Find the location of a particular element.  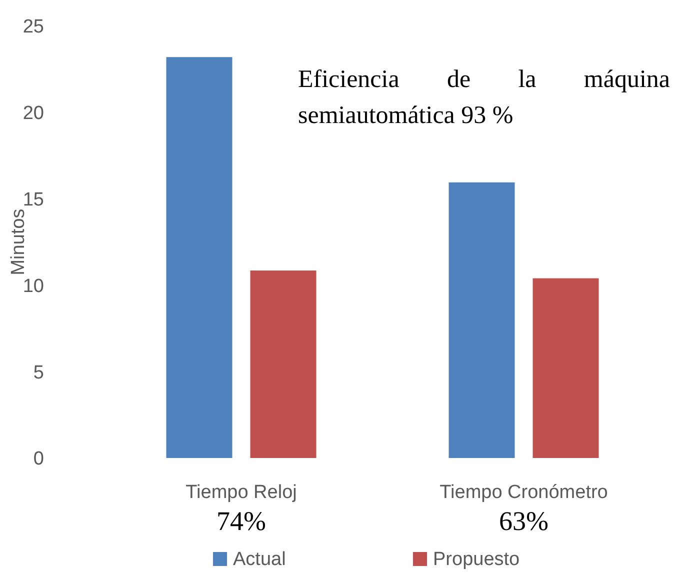

y-tick-label: 10 is located at coordinates (33, 286).